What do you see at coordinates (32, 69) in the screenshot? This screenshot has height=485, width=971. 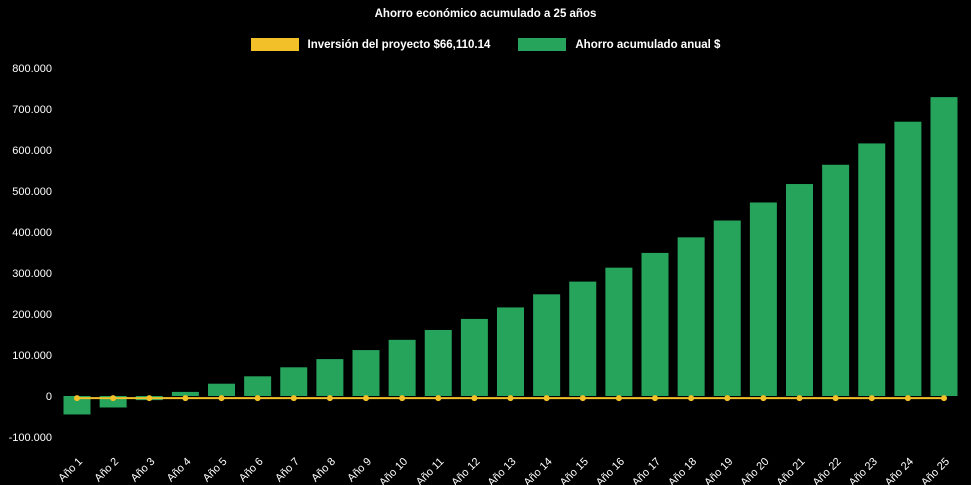 I see `y-tick-label: 800.000` at bounding box center [32, 69].